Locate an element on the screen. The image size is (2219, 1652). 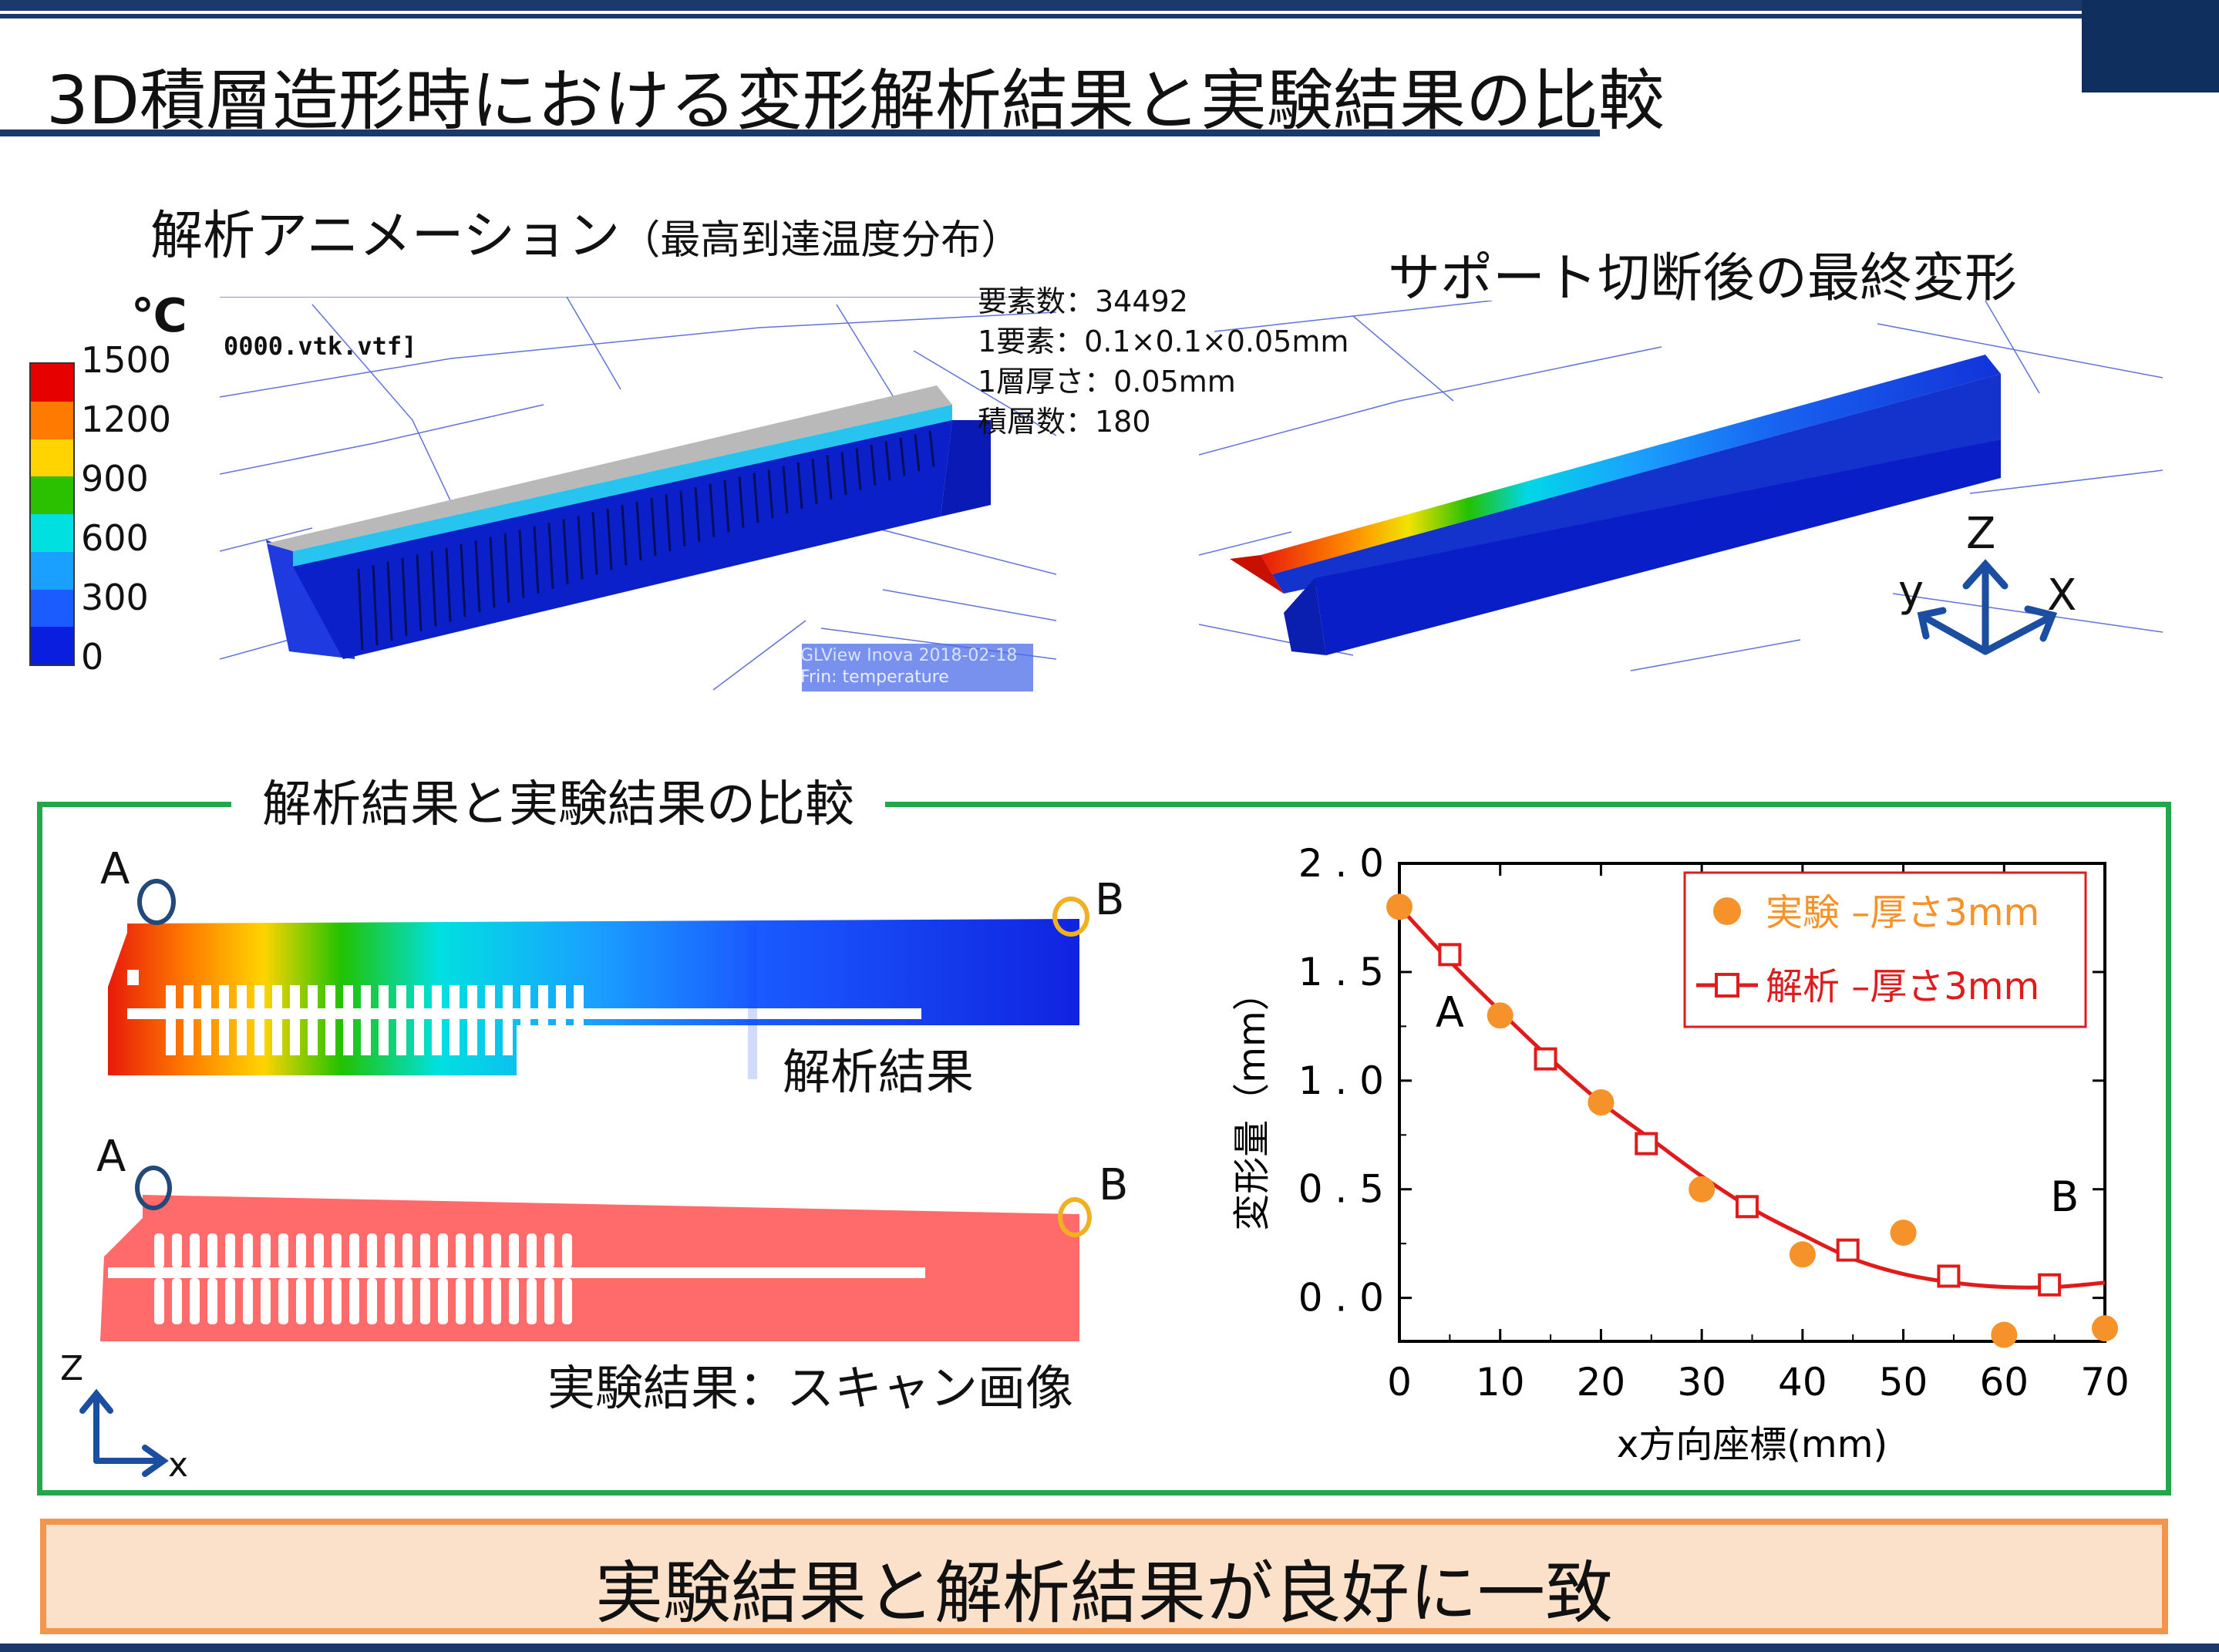
x-tick-label: 40 is located at coordinates (1802, 1382).